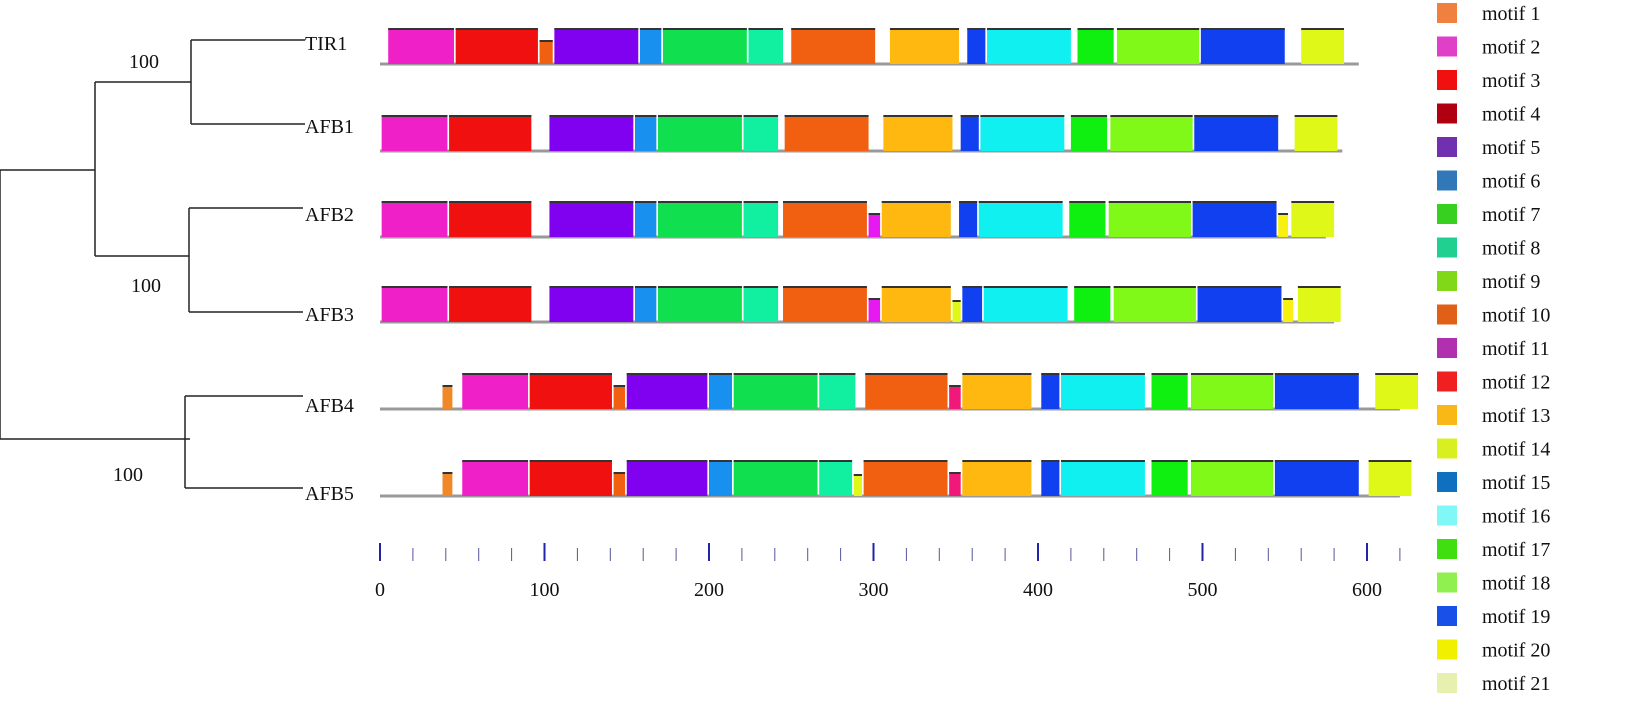 Image resolution: width=1632 pixels, height=715 pixels. I want to click on legend-item: motif 10, so click(1493, 315).